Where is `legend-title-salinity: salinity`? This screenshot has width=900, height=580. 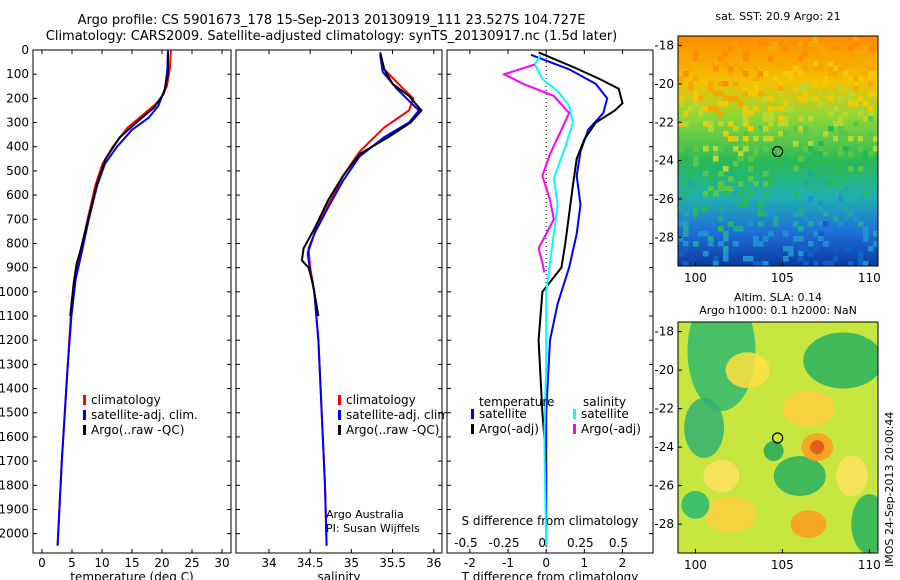
legend-title-salinity: salinity is located at coordinates (604, 402).